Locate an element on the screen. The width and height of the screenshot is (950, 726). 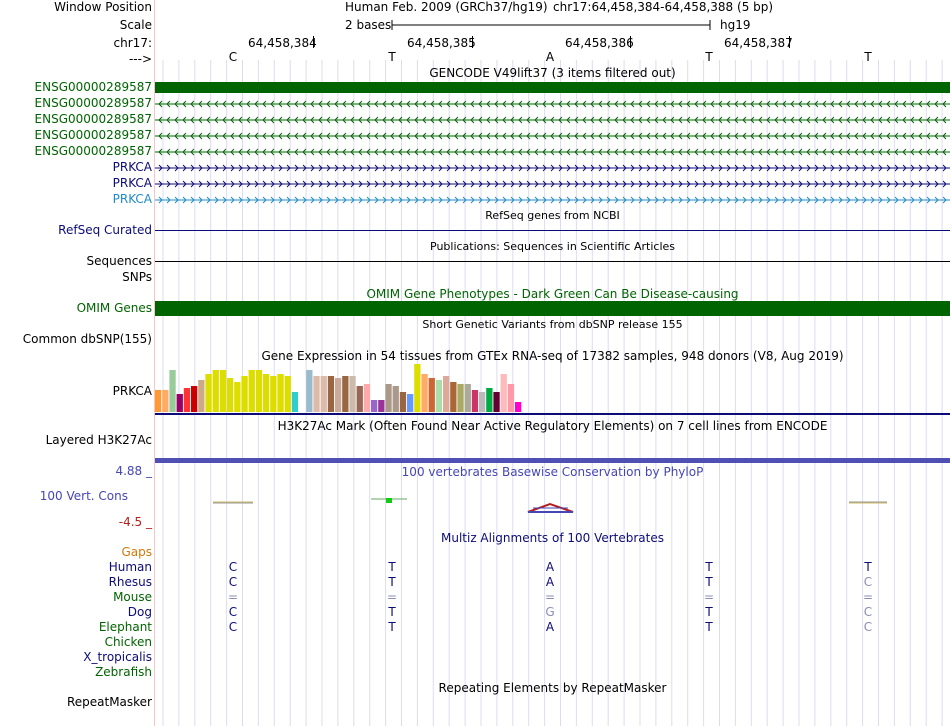
publications-label: Sequences is located at coordinates (119, 261).